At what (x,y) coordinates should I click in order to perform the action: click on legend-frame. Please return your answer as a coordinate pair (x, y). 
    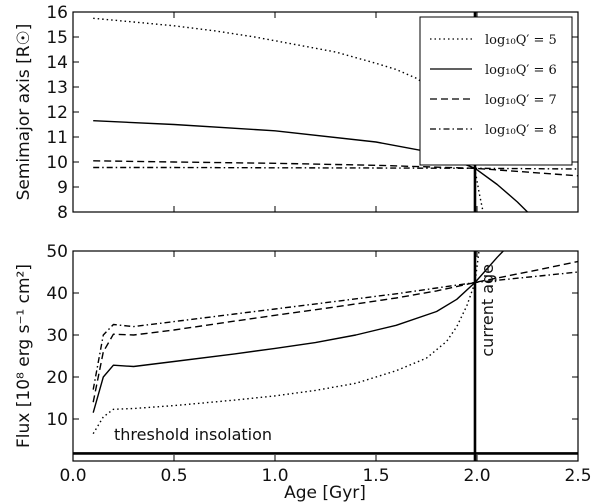
    Looking at the image, I should click on (496, 91).